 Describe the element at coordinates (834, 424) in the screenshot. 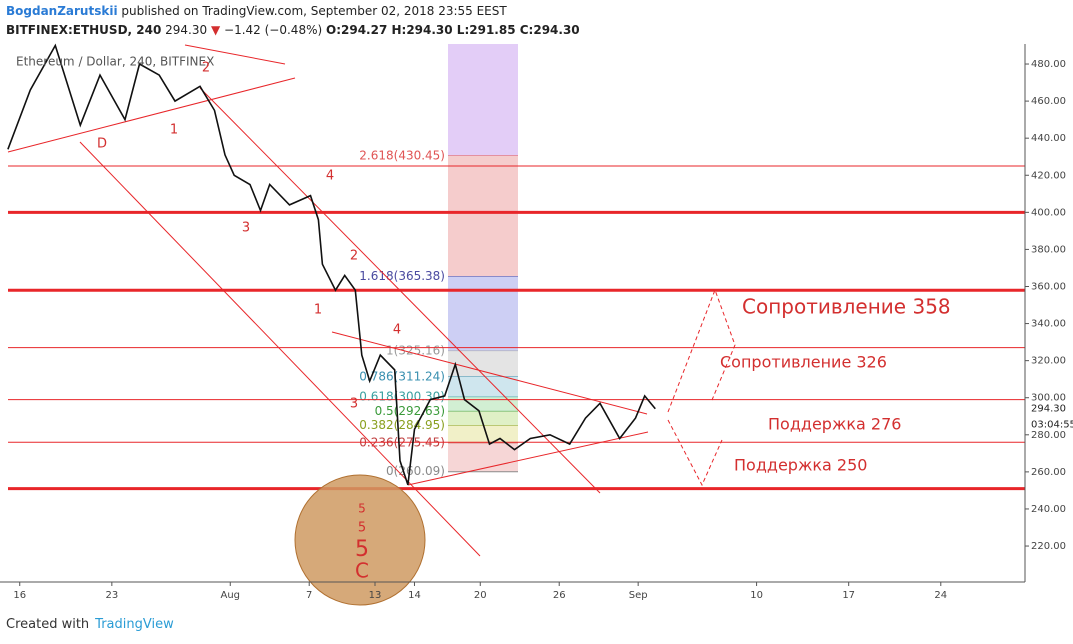

I see `annotation: Поддержка 276` at that location.